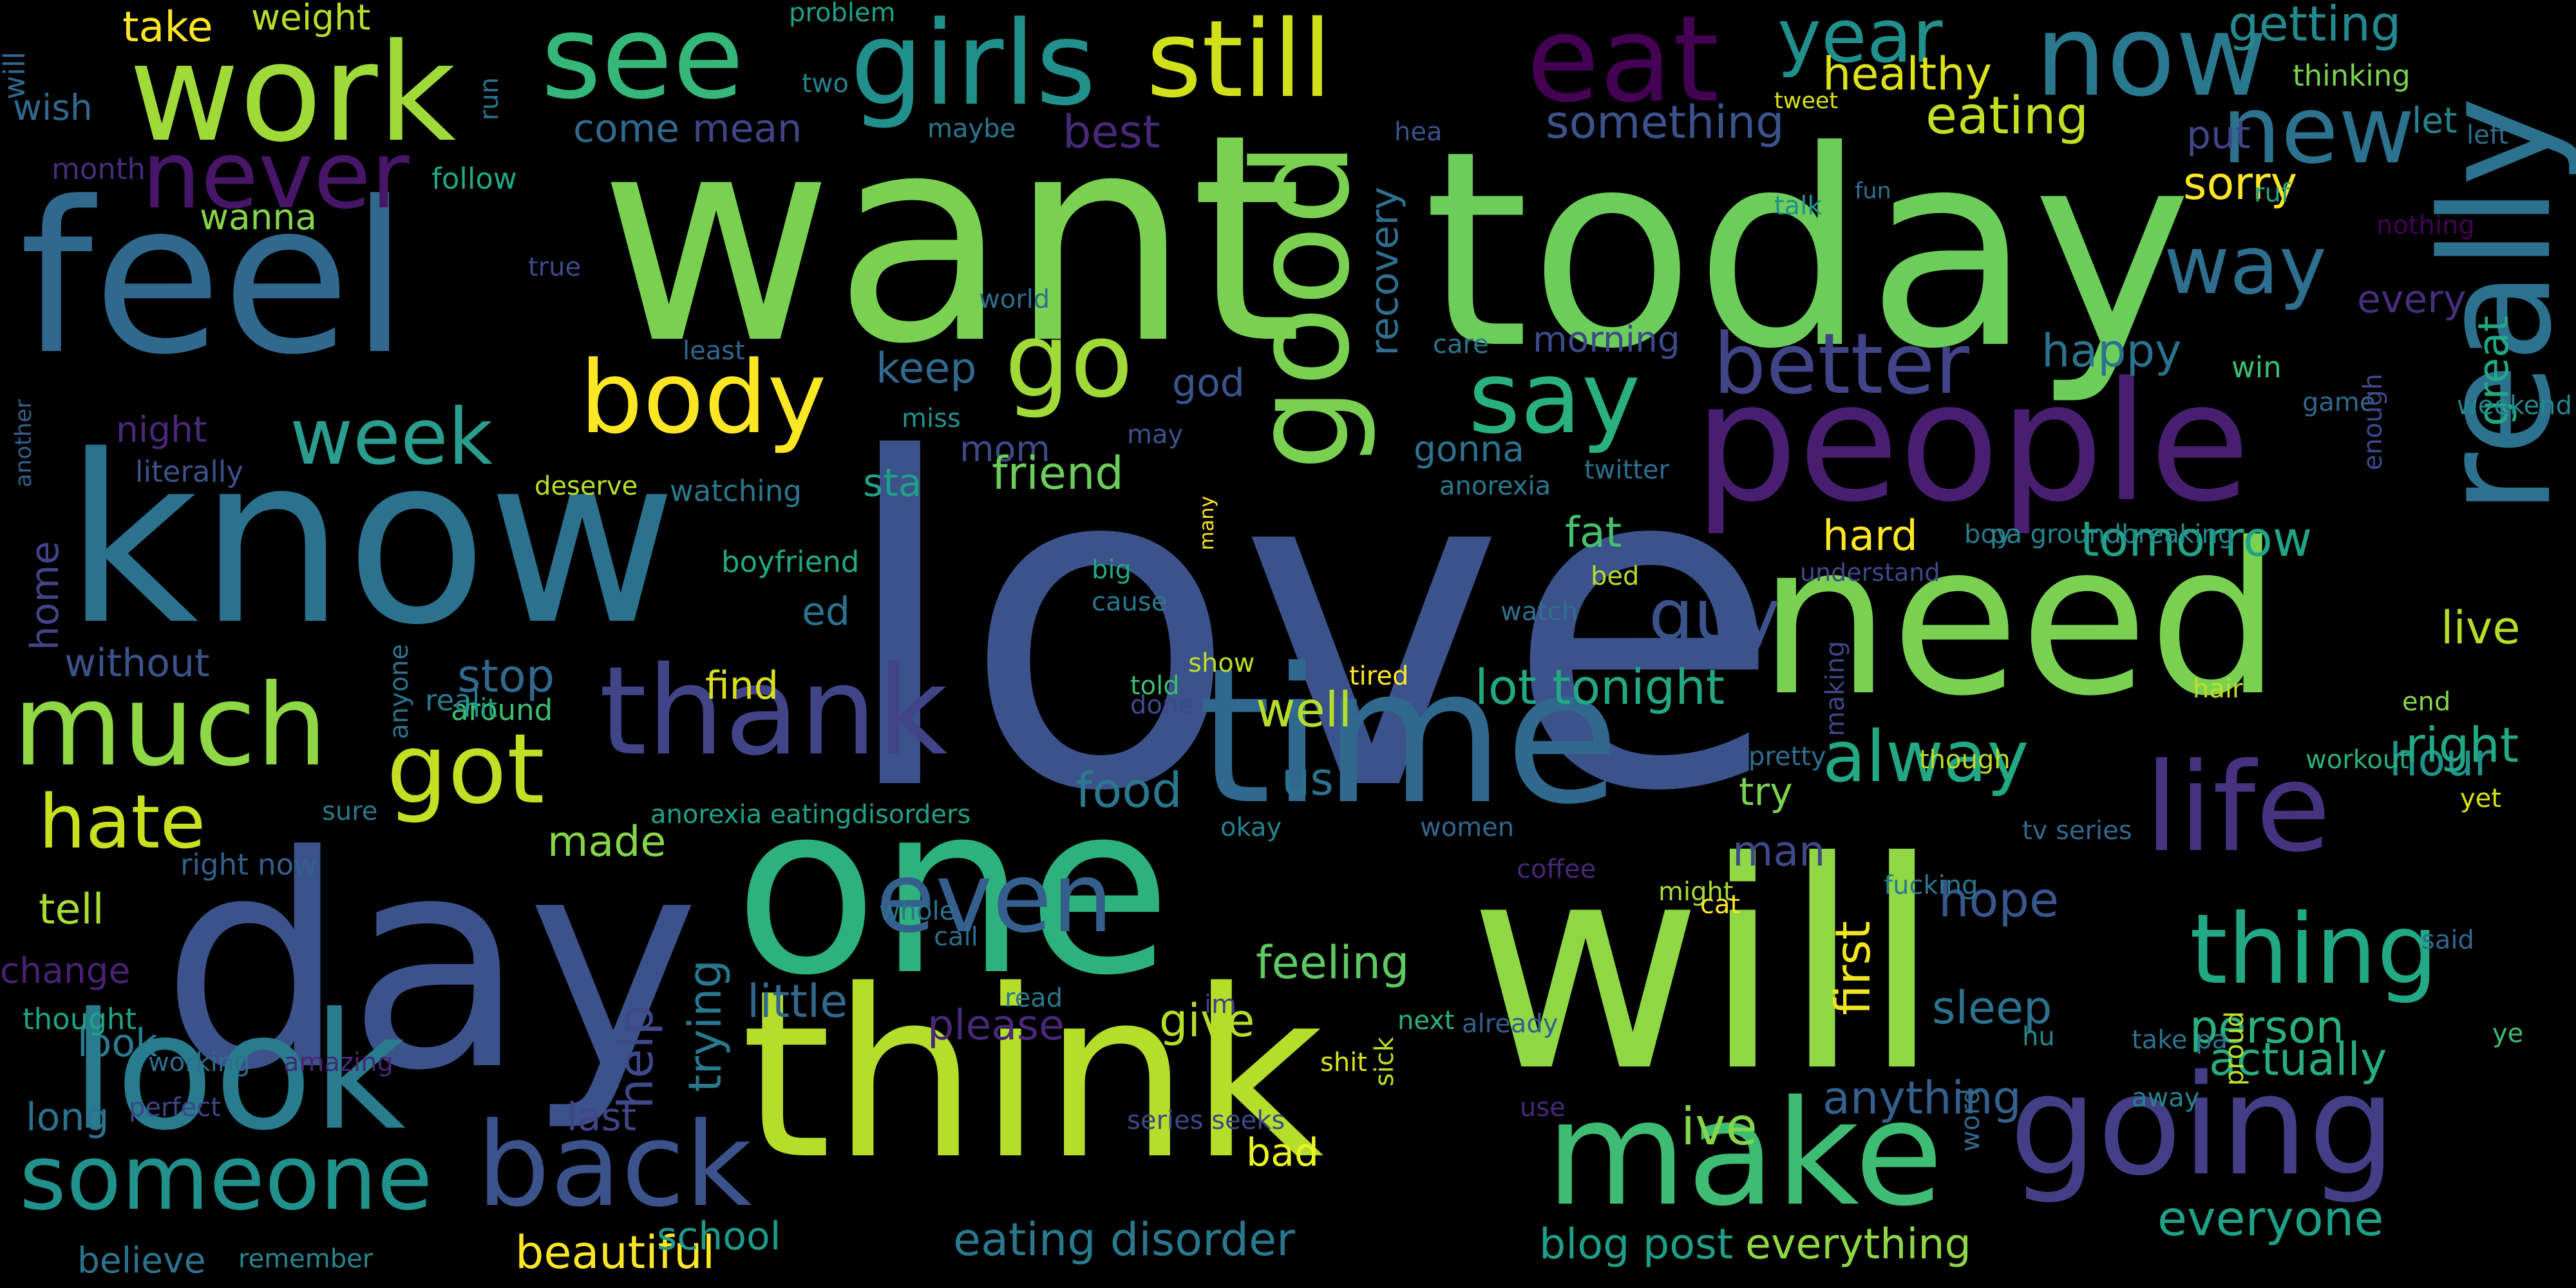  I want to click on word-anyone: anyone, so click(399, 691).